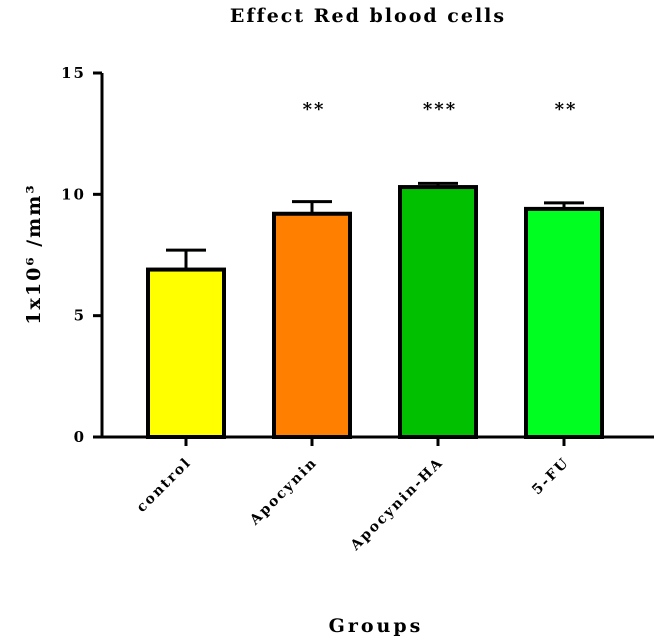 This screenshot has width=662, height=644. What do you see at coordinates (564, 322) in the screenshot?
I see `bar-5-fu` at bounding box center [564, 322].